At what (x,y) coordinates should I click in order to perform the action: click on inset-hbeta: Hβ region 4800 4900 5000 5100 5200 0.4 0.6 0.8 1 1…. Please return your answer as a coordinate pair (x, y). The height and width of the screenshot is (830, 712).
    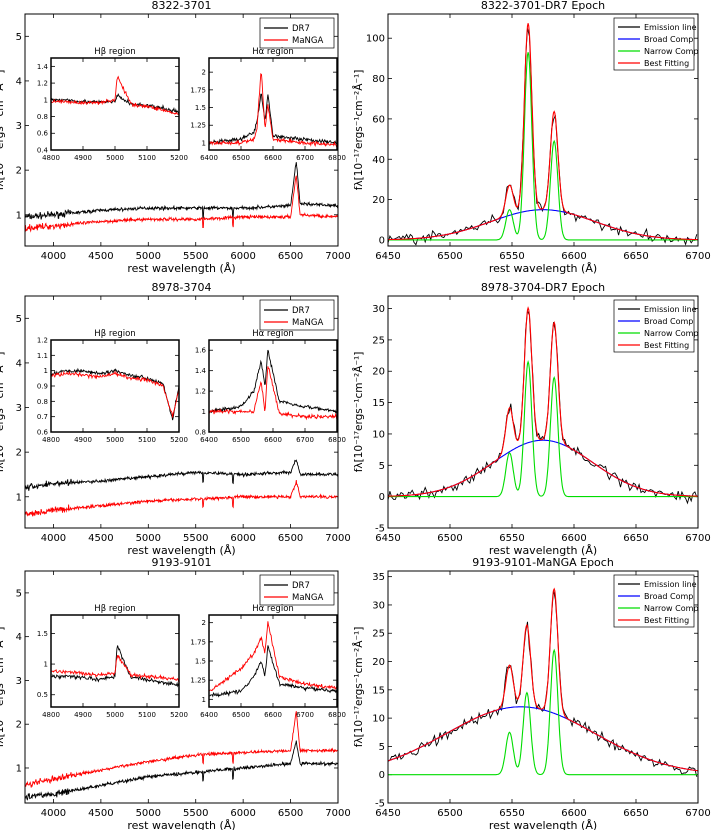
    Looking at the image, I should click on (112, 104).